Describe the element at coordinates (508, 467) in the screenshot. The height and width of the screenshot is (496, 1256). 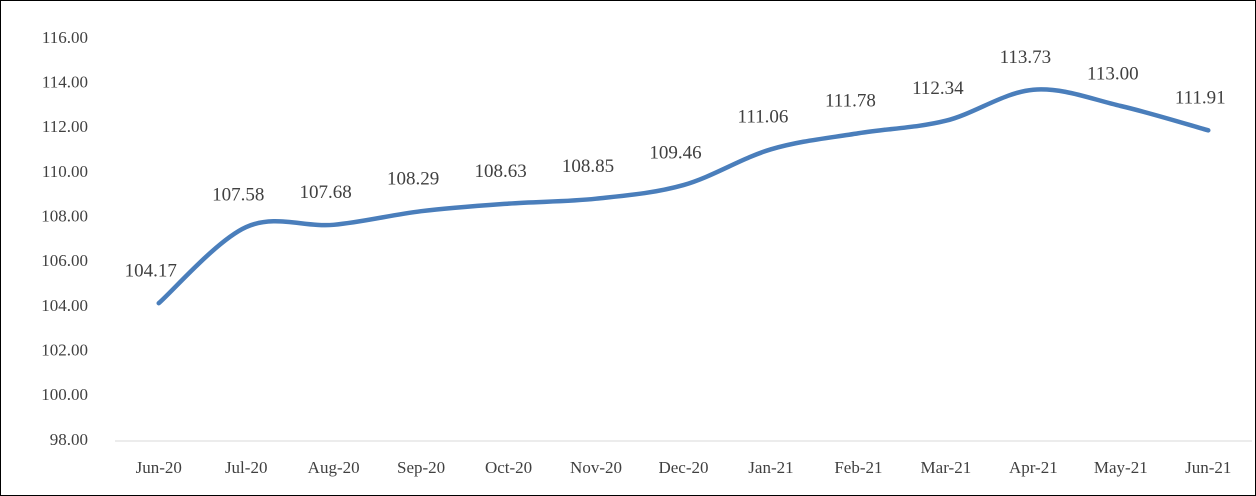
I see `x-tick-label: Oct-20` at that location.